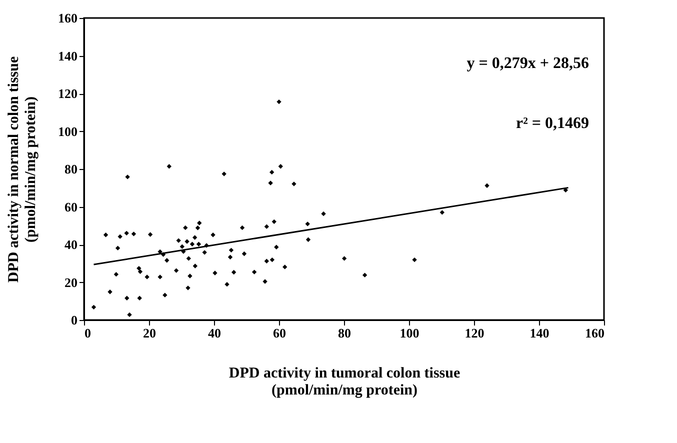 The image size is (677, 443). What do you see at coordinates (68, 93) in the screenshot?
I see `y-tick-label: 120` at bounding box center [68, 93].